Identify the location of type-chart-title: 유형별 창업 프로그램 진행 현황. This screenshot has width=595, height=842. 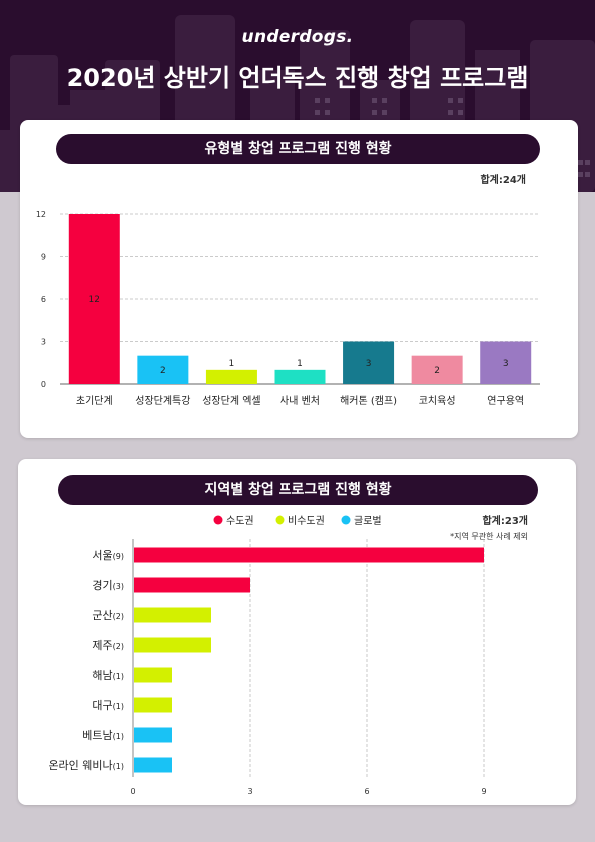
(298, 149).